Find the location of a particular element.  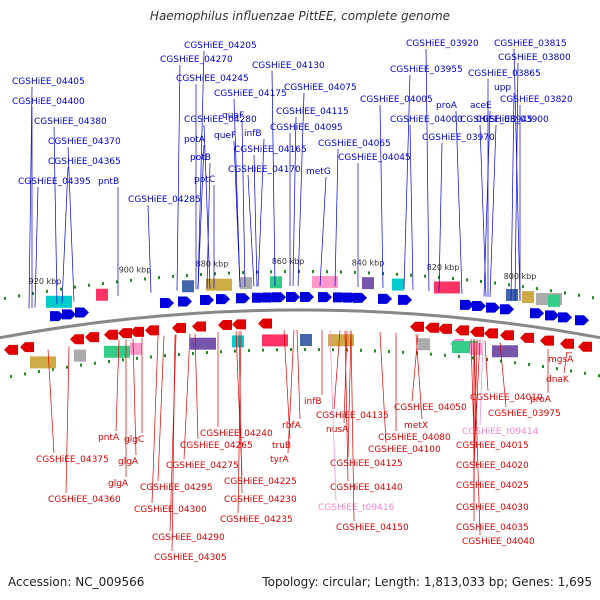

reverse-gene-label: mgsA is located at coordinates (561, 360).